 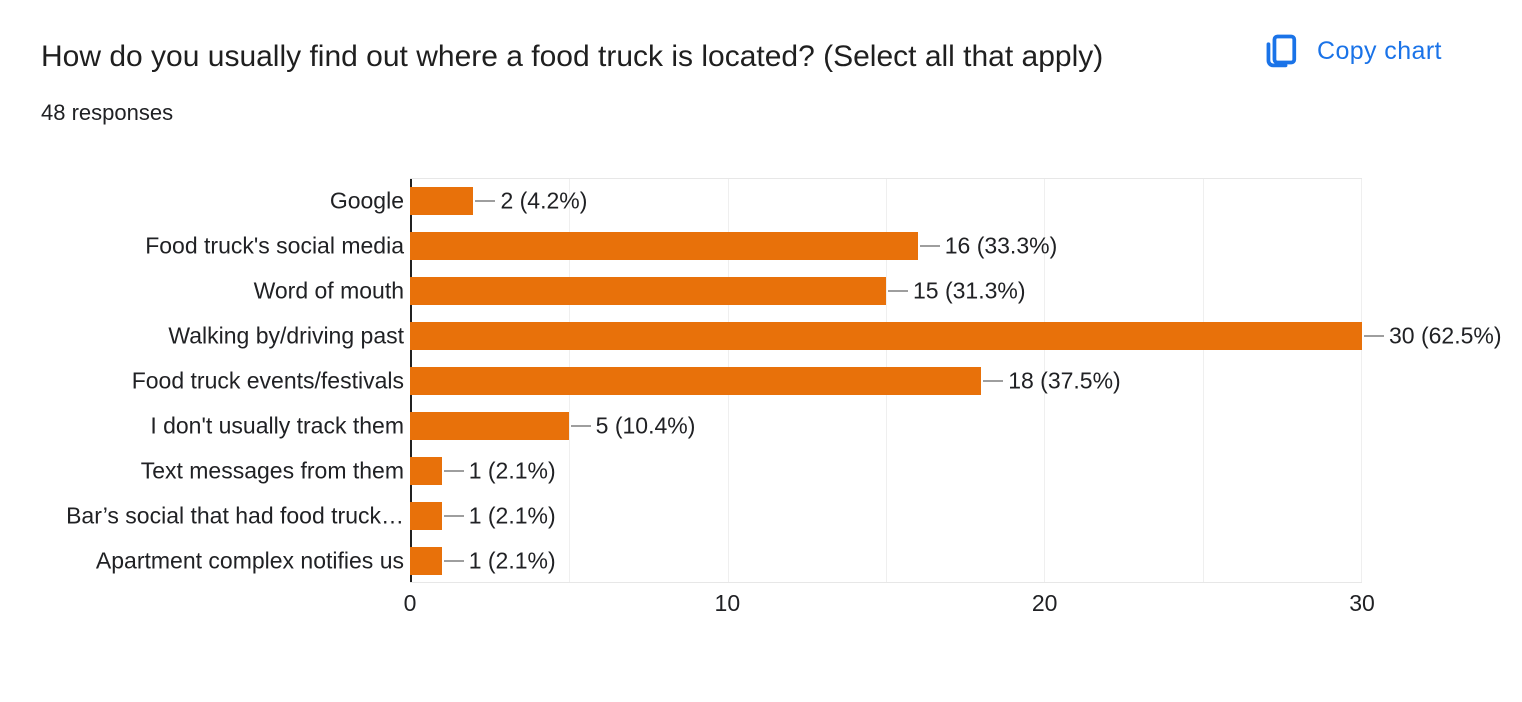 I want to click on chart-row: Food truck's social media 16 (33.3%), so click(x=761, y=245).